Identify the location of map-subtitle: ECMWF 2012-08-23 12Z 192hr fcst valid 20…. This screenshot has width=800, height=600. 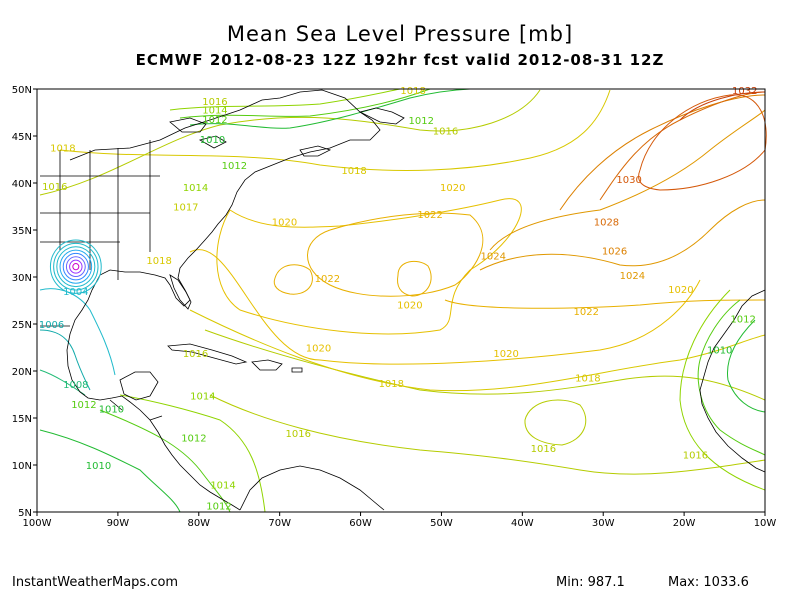
(400, 60).